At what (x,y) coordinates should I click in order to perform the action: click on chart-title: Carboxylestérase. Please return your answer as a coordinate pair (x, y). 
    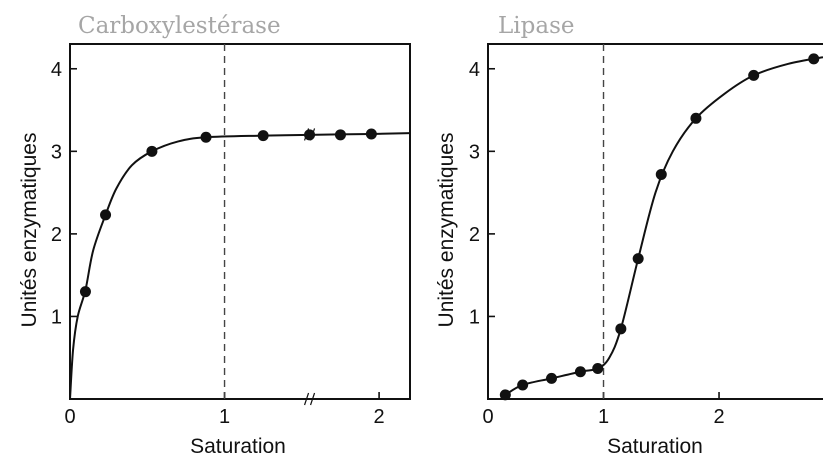
    Looking at the image, I should click on (179, 26).